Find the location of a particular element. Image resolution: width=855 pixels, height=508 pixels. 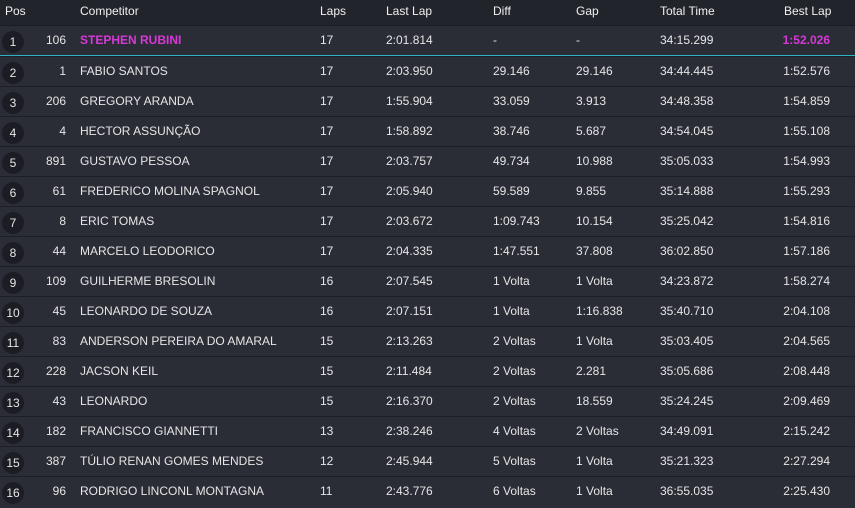

header-total-time: Total Time is located at coordinates (687, 11).